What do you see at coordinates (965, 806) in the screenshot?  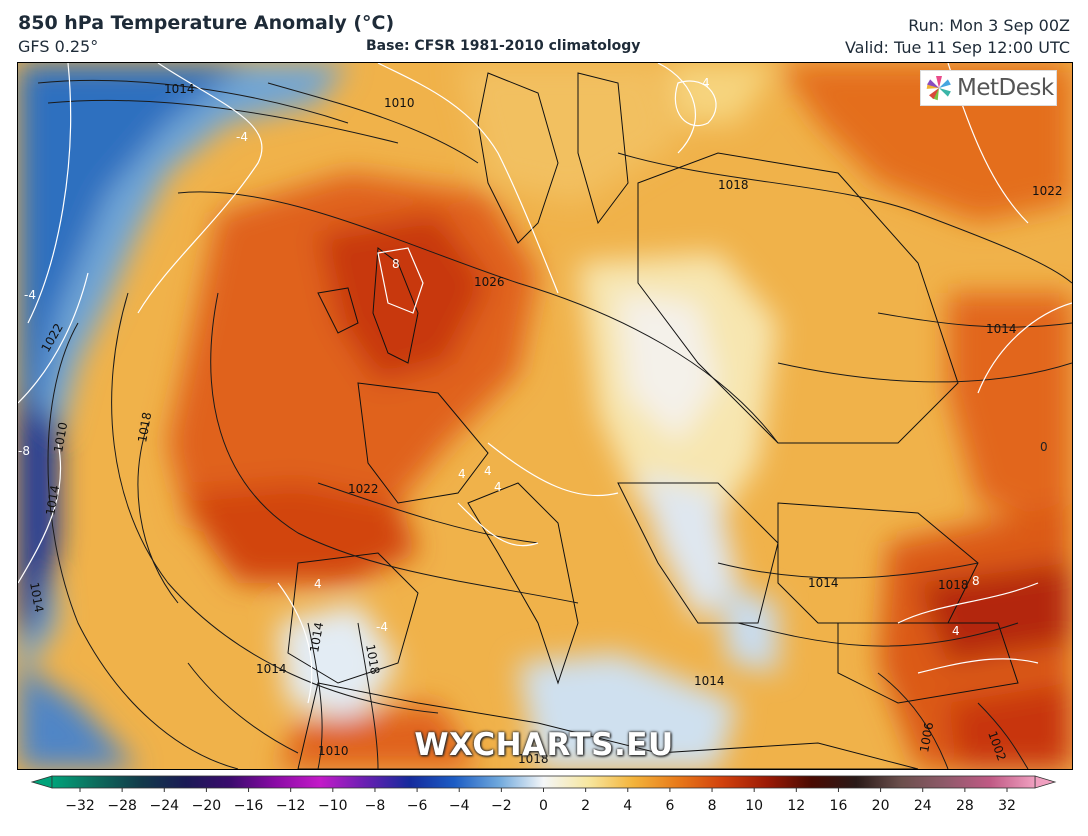 I see `colorbar-tick-label: 28` at bounding box center [965, 806].